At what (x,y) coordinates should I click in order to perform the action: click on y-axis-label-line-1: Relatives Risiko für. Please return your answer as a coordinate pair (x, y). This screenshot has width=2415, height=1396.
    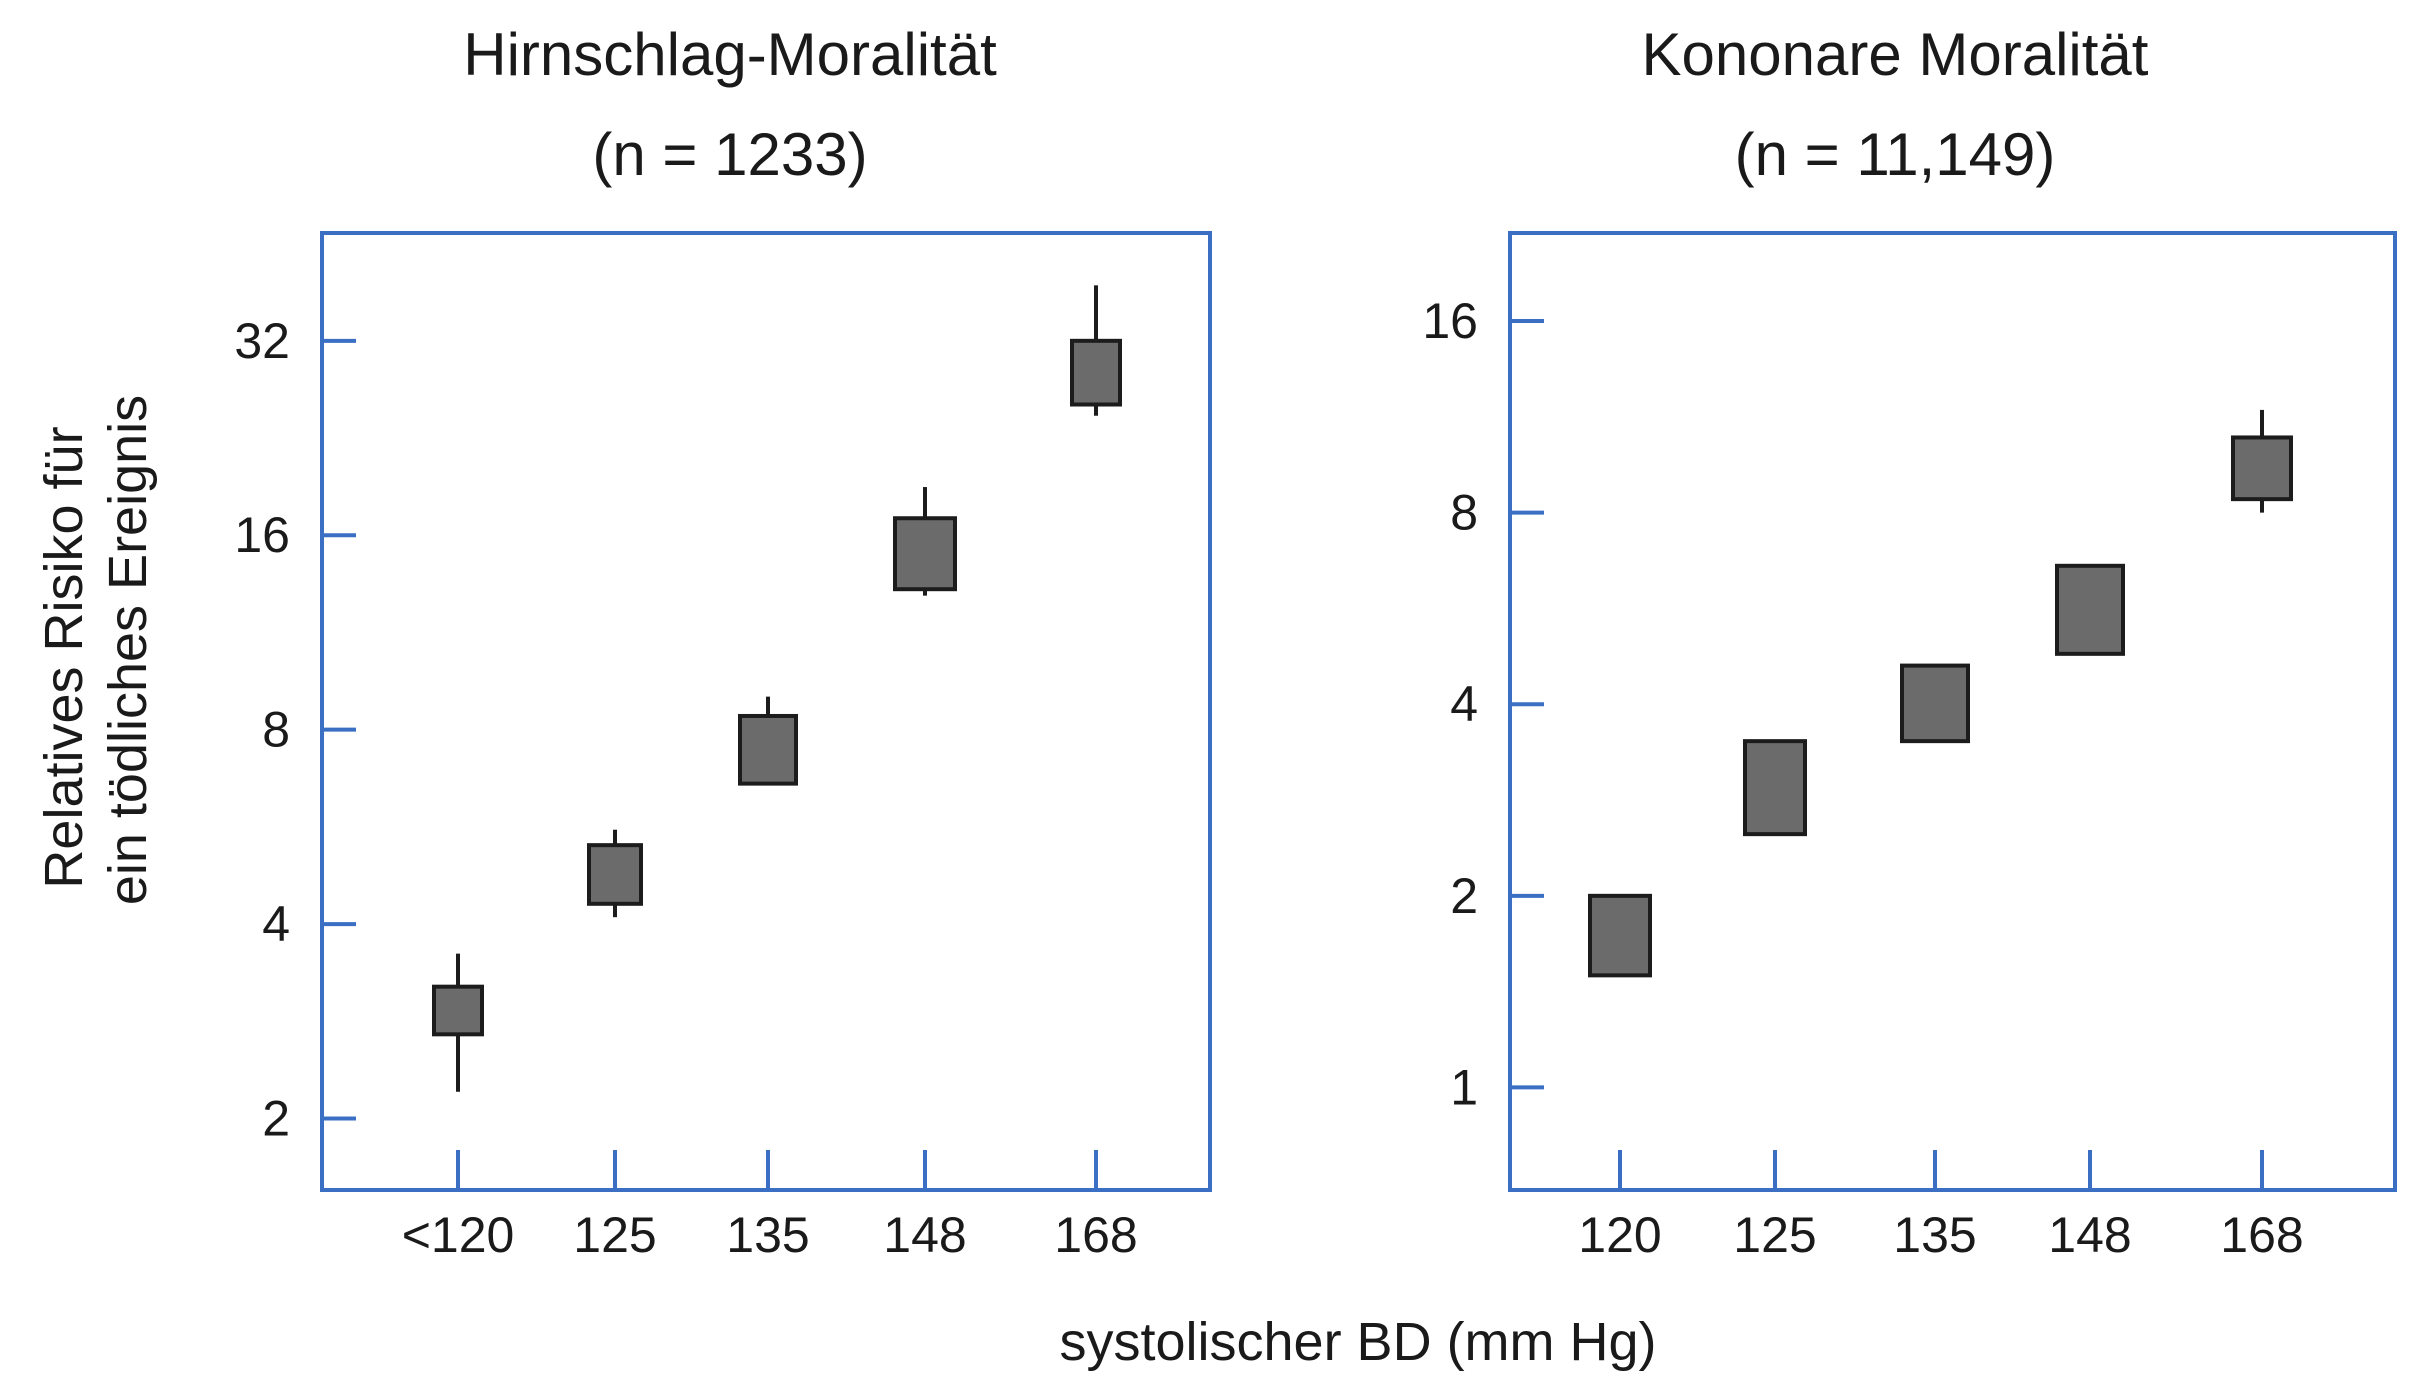
    Looking at the image, I should click on (64, 657).